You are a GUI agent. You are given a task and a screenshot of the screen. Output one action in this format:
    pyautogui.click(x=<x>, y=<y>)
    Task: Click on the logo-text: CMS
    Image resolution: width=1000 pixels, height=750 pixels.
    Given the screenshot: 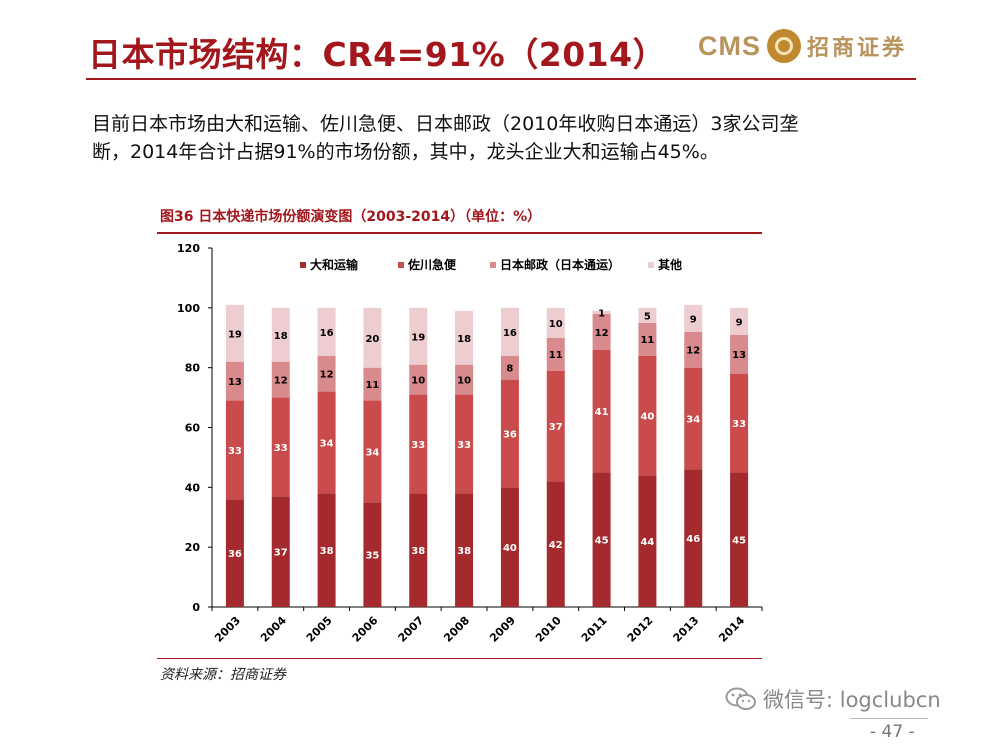 What is the action you would take?
    pyautogui.click(x=729, y=45)
    